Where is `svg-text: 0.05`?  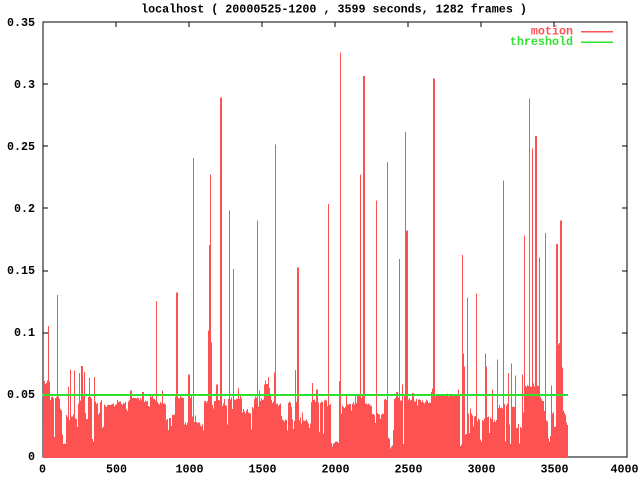
svg-text: 0.05 is located at coordinates (21, 395).